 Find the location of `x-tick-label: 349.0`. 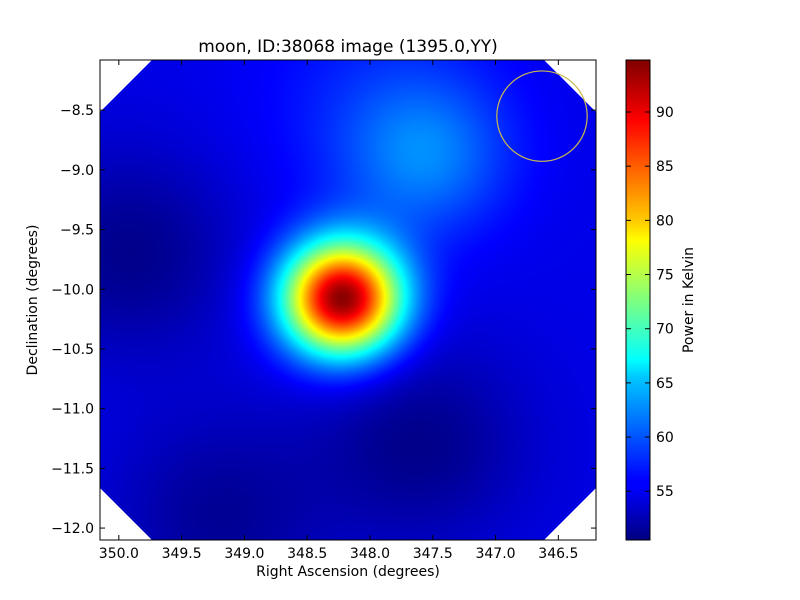

x-tick-label: 349.0 is located at coordinates (244, 554).